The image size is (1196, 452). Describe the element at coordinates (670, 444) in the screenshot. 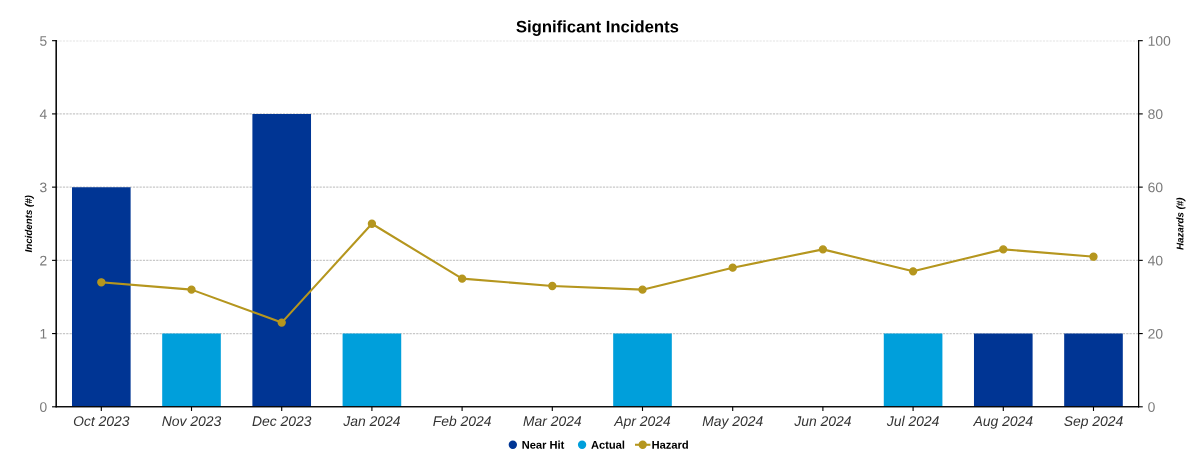

I see `legend-label: Hazard` at that location.